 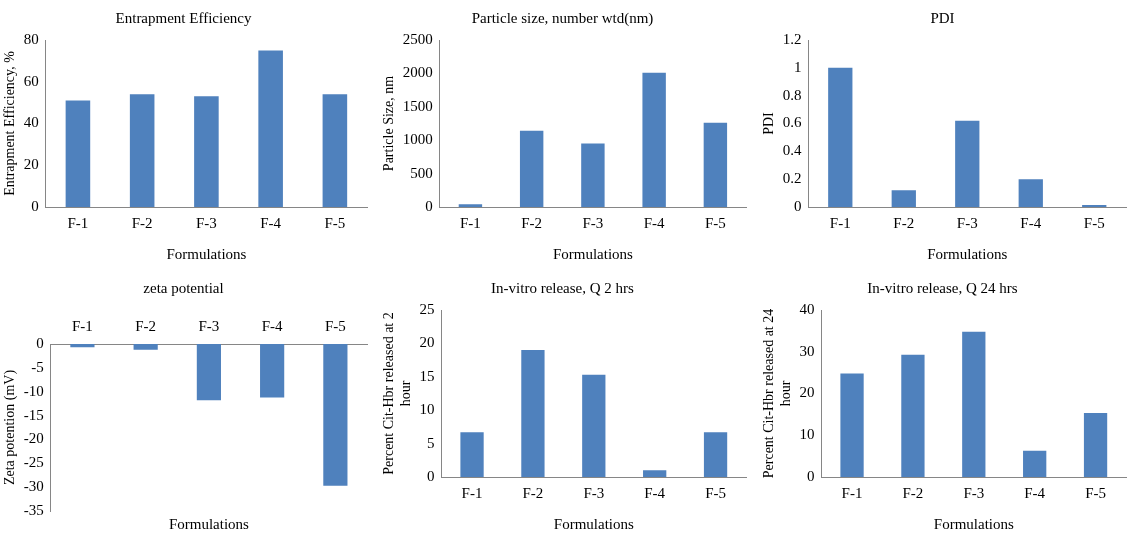 What do you see at coordinates (427, 375) in the screenshot?
I see `y-tick-label: 15` at bounding box center [427, 375].